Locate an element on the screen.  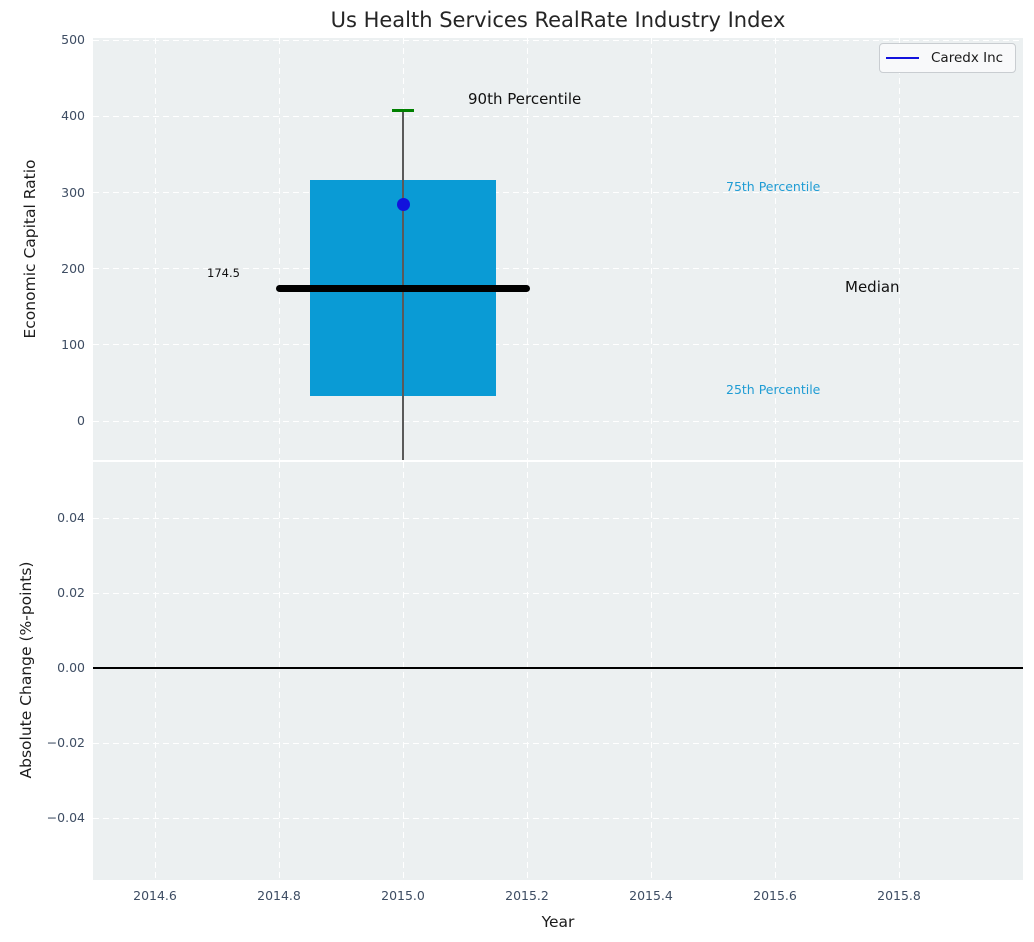
annotation-75th-percentile: 75th Percentile is located at coordinates (773, 186).